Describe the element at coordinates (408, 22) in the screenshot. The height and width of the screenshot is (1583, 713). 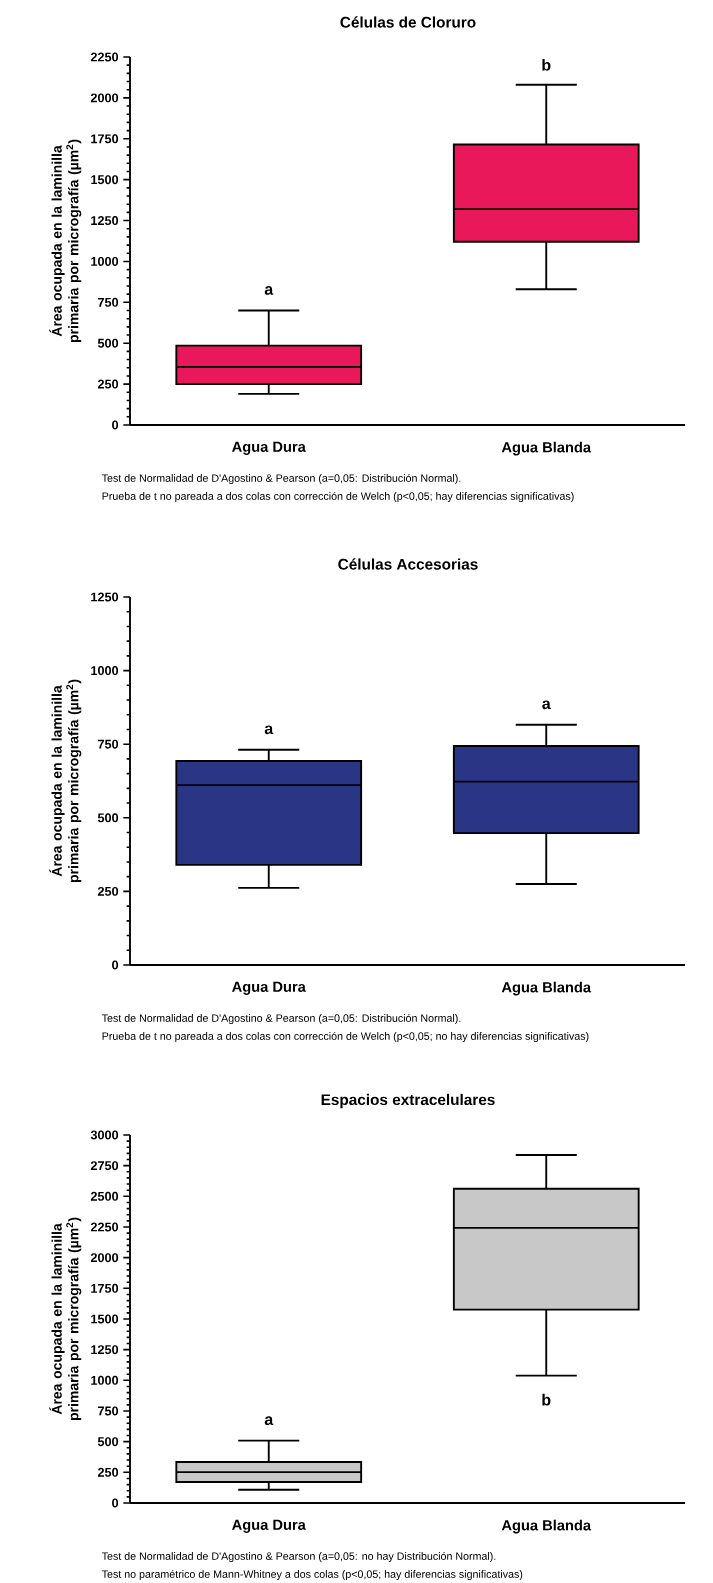
I see `chart-title: Células de Cloruro` at that location.